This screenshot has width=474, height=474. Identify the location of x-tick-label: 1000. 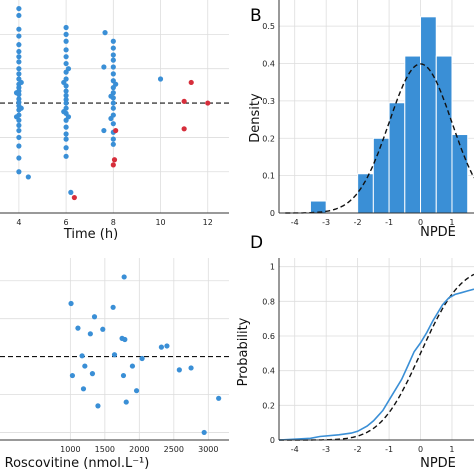
(70, 449).